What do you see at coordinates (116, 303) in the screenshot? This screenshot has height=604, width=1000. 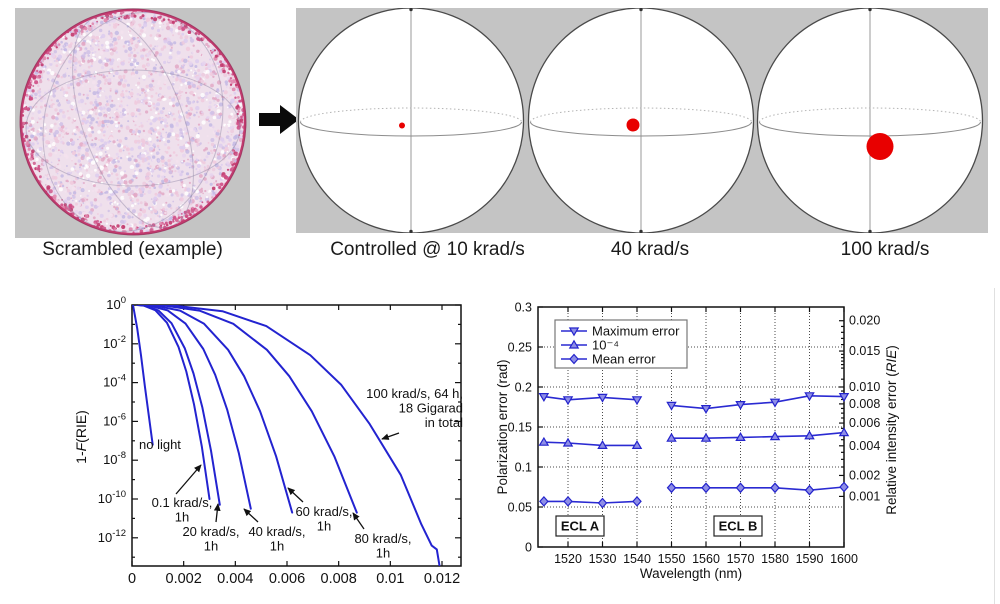 I see `svg-text: 10⁰` at bounding box center [116, 303].